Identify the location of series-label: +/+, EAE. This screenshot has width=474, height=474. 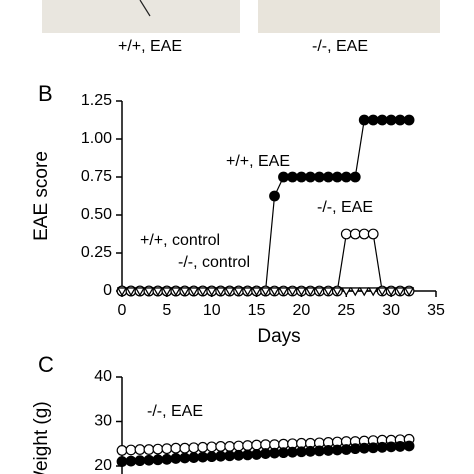
(258, 161).